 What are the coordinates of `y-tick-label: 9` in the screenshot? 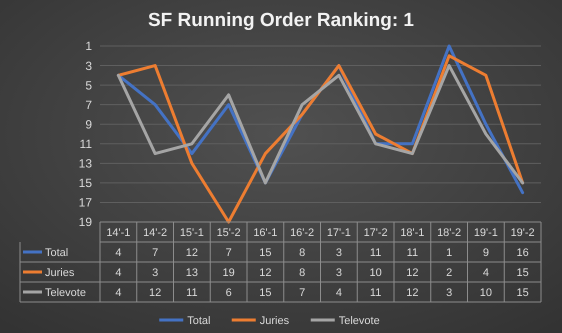 It's located at (88, 124).